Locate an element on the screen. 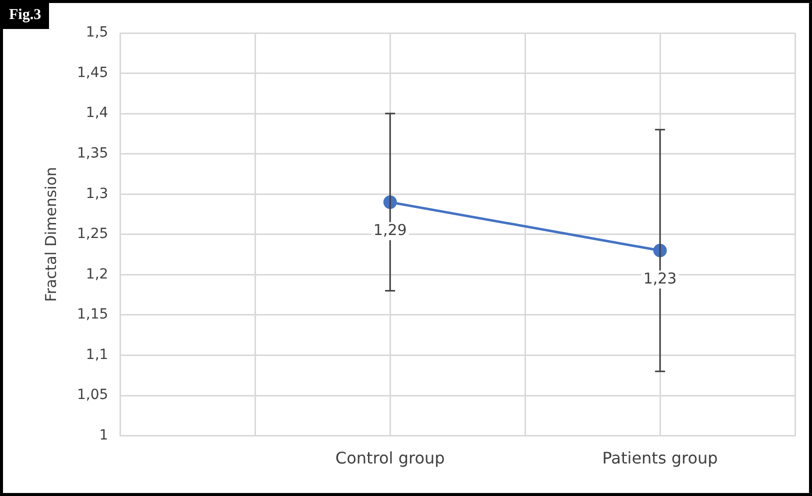 This screenshot has height=496, width=812. y-tick-label: 1,35 is located at coordinates (92, 153).